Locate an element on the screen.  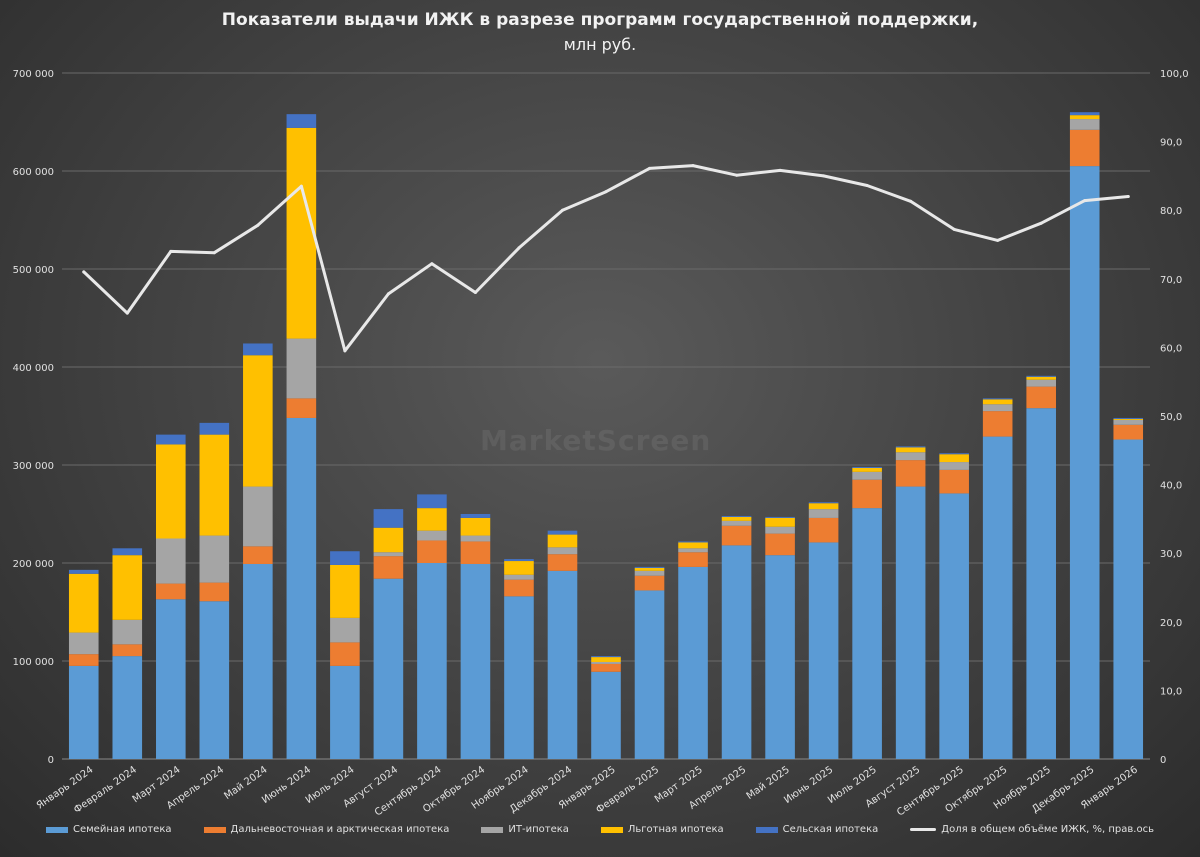
y-right-tick-label: 100,0 is located at coordinates (1174, 74).